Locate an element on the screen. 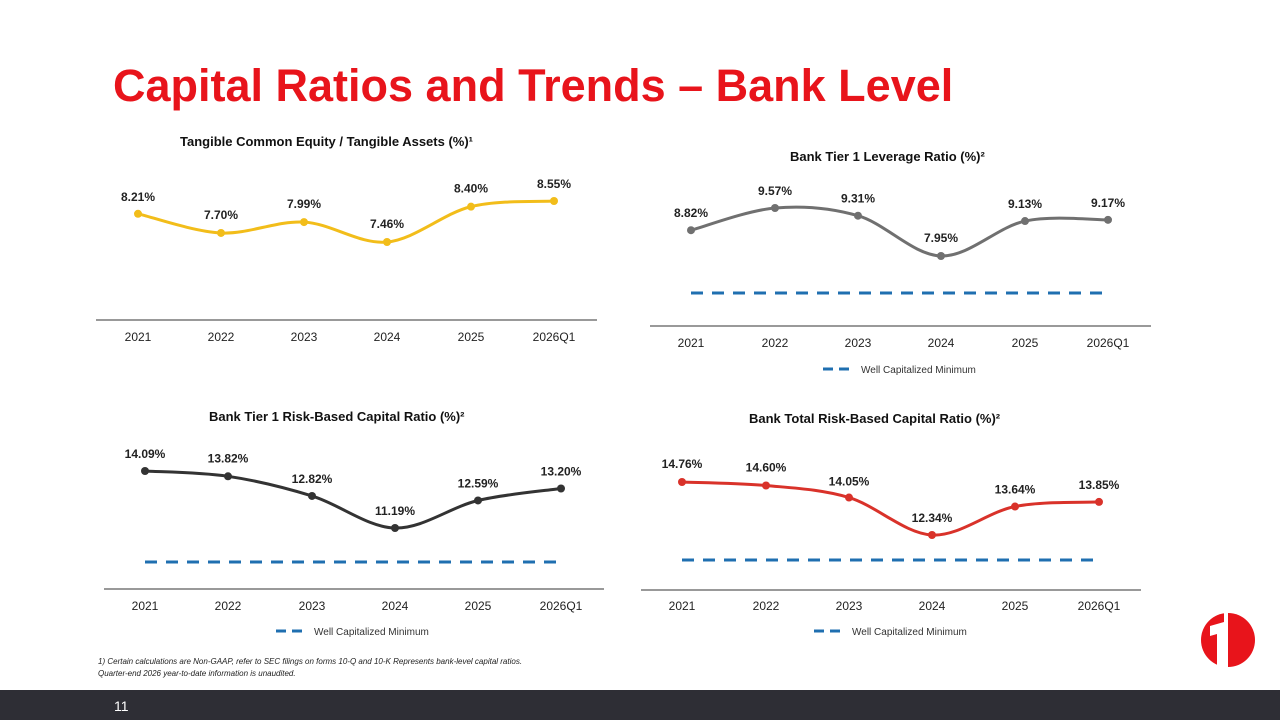 This screenshot has height=720, width=1280. chart-title-leverage: Bank Tier 1 Leverage Ratio (%)² is located at coordinates (887, 156).